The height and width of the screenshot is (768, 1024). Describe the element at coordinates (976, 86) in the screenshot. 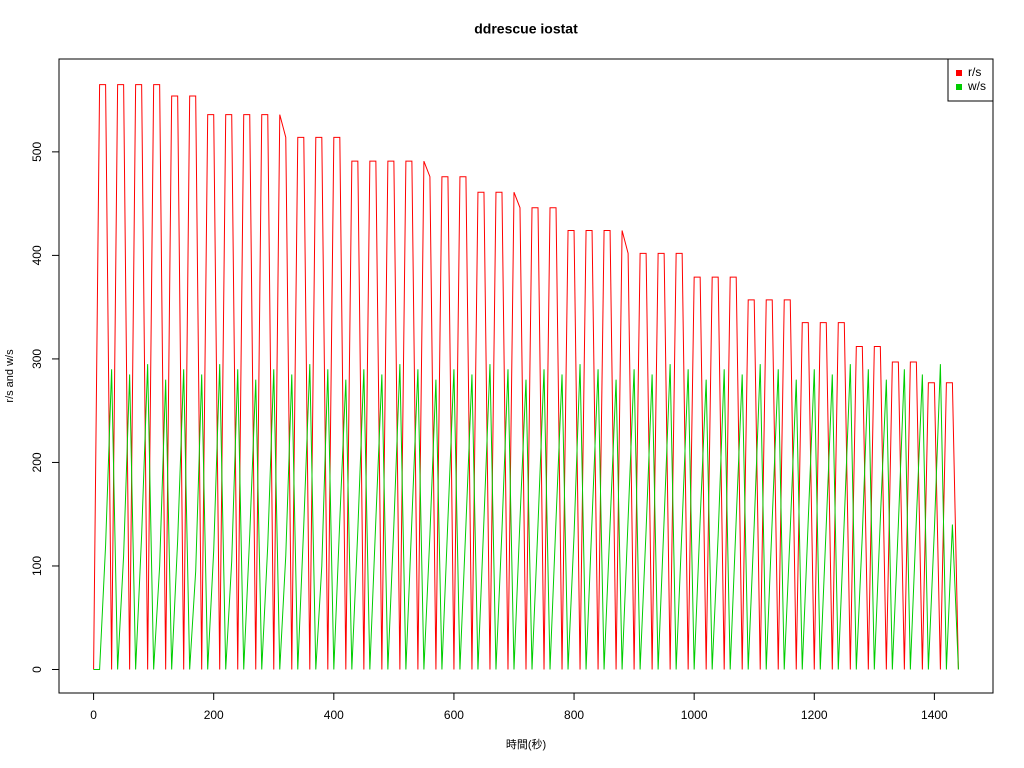

I see `legend-label: w/s` at that location.